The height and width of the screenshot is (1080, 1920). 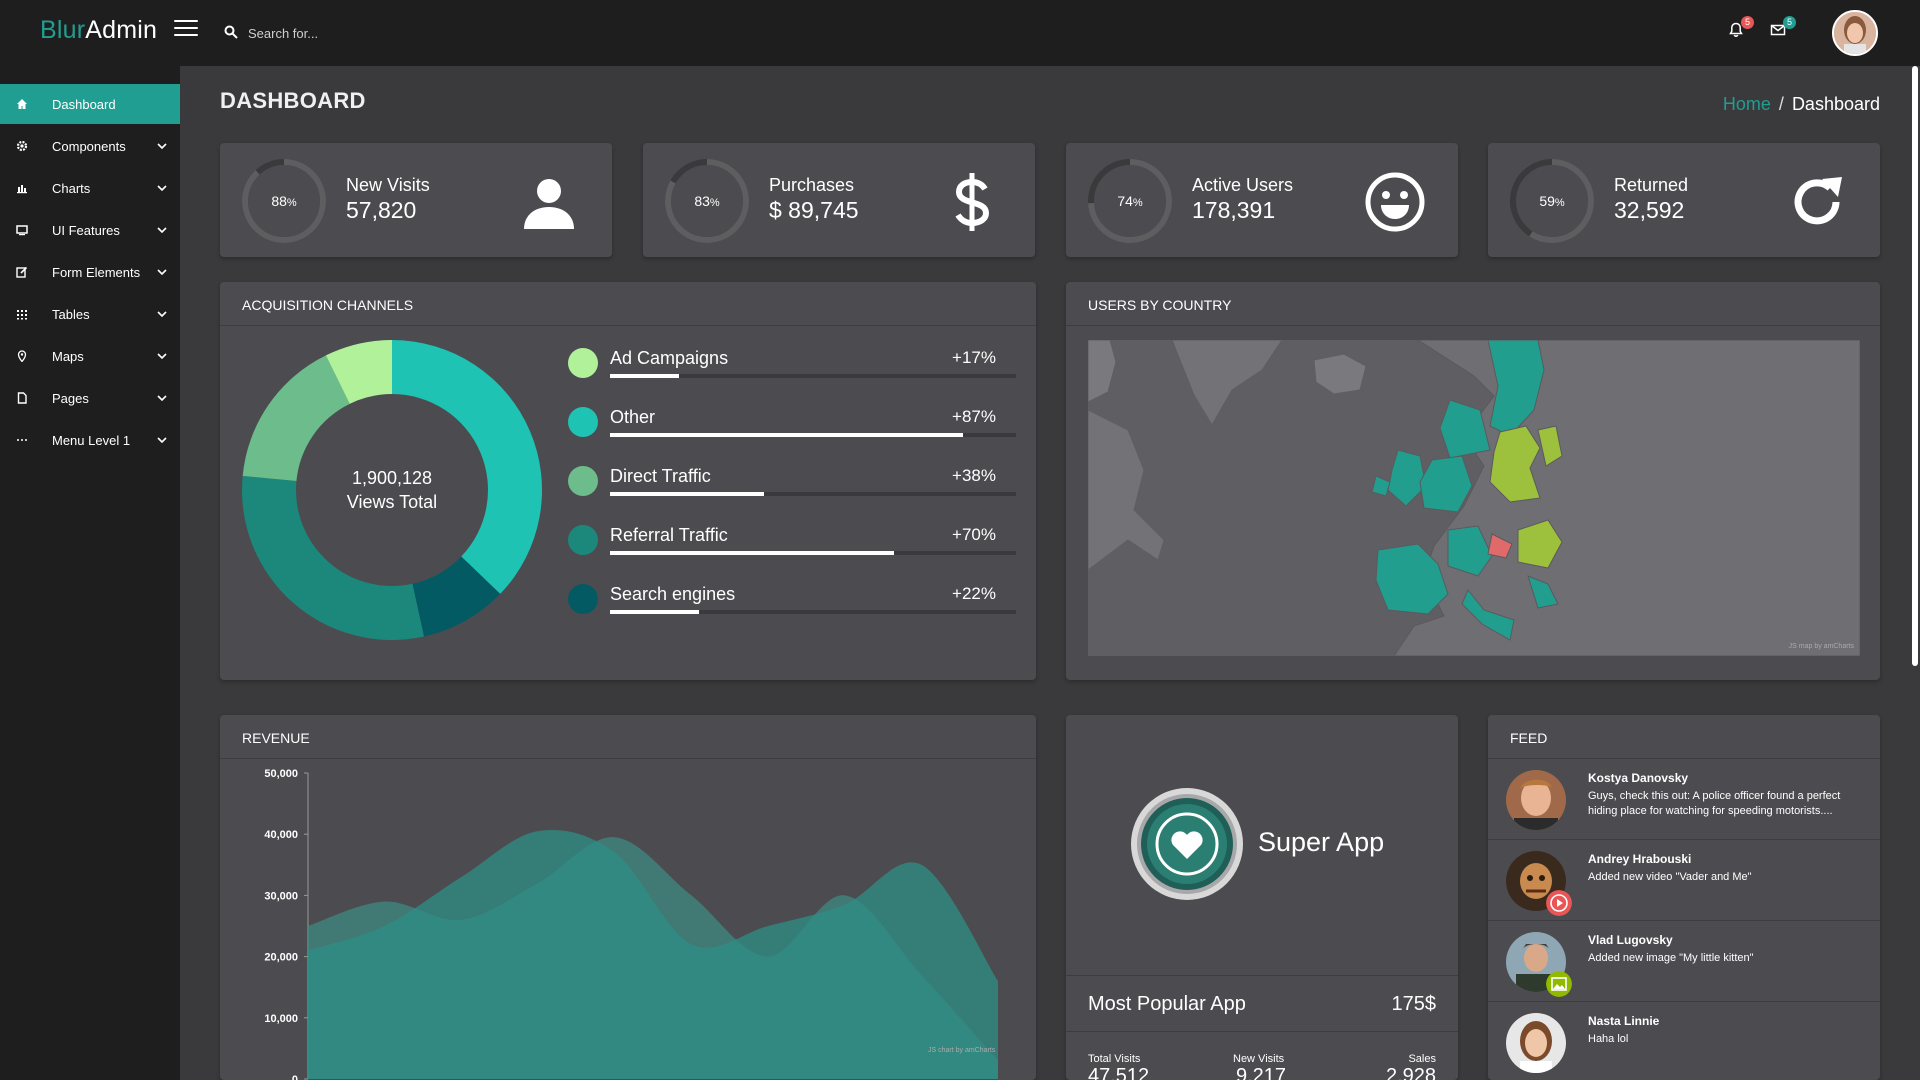 I want to click on map-pin-icon, so click(x=22, y=356).